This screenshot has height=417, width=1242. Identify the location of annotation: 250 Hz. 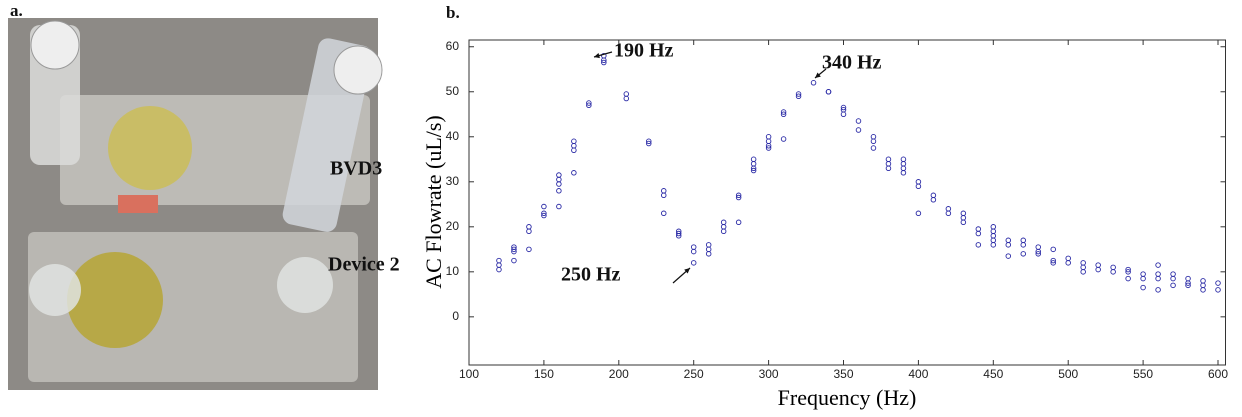
(591, 275).